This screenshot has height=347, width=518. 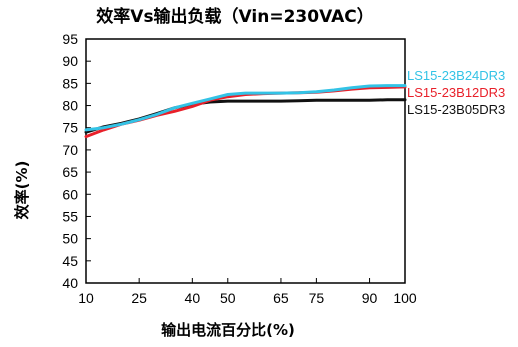 I want to click on chart-title: 效率Vs输出负载（Vin=230VAC）, so click(x=234, y=16).